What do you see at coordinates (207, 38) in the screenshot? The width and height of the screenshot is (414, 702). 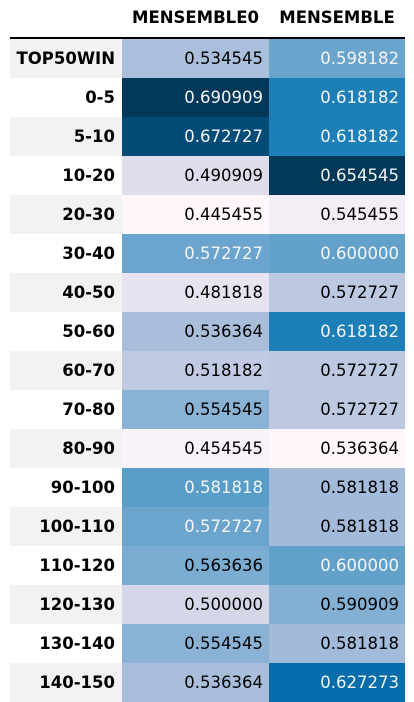 I see `header-rule` at bounding box center [207, 38].